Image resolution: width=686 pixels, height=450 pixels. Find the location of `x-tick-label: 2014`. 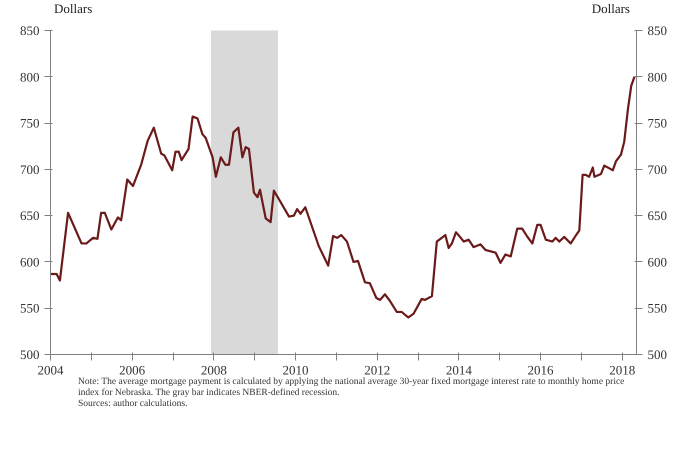

x-tick-label: 2014 is located at coordinates (459, 370).